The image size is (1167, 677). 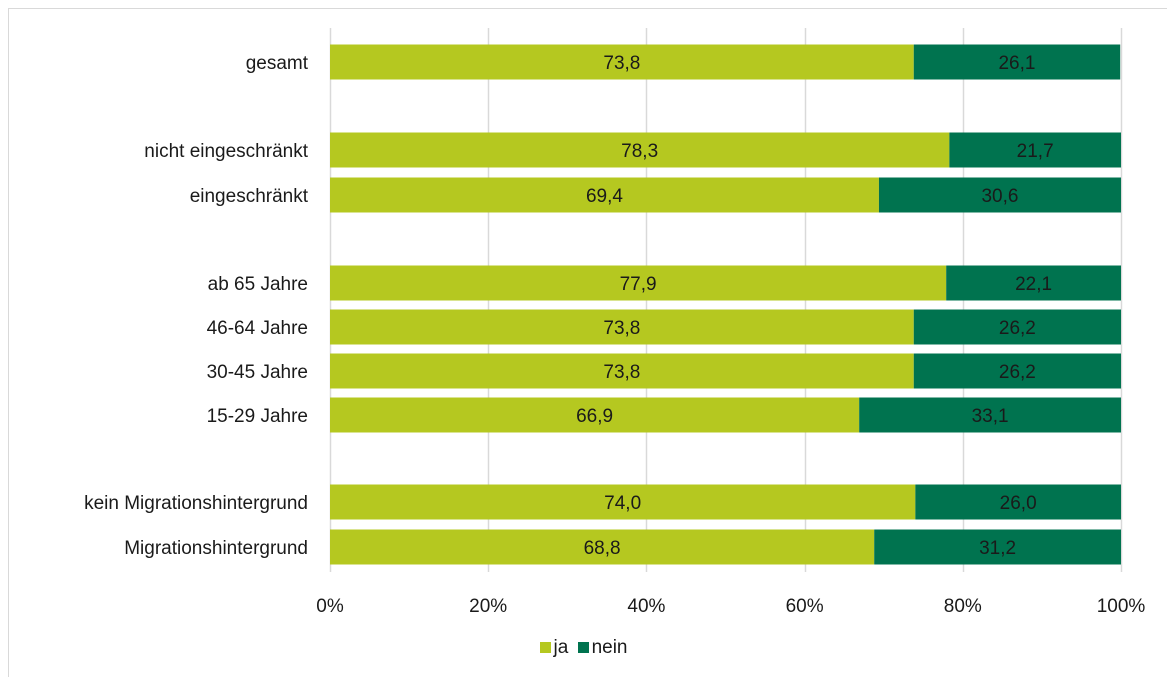 I want to click on legend: ja nein, so click(x=583, y=648).